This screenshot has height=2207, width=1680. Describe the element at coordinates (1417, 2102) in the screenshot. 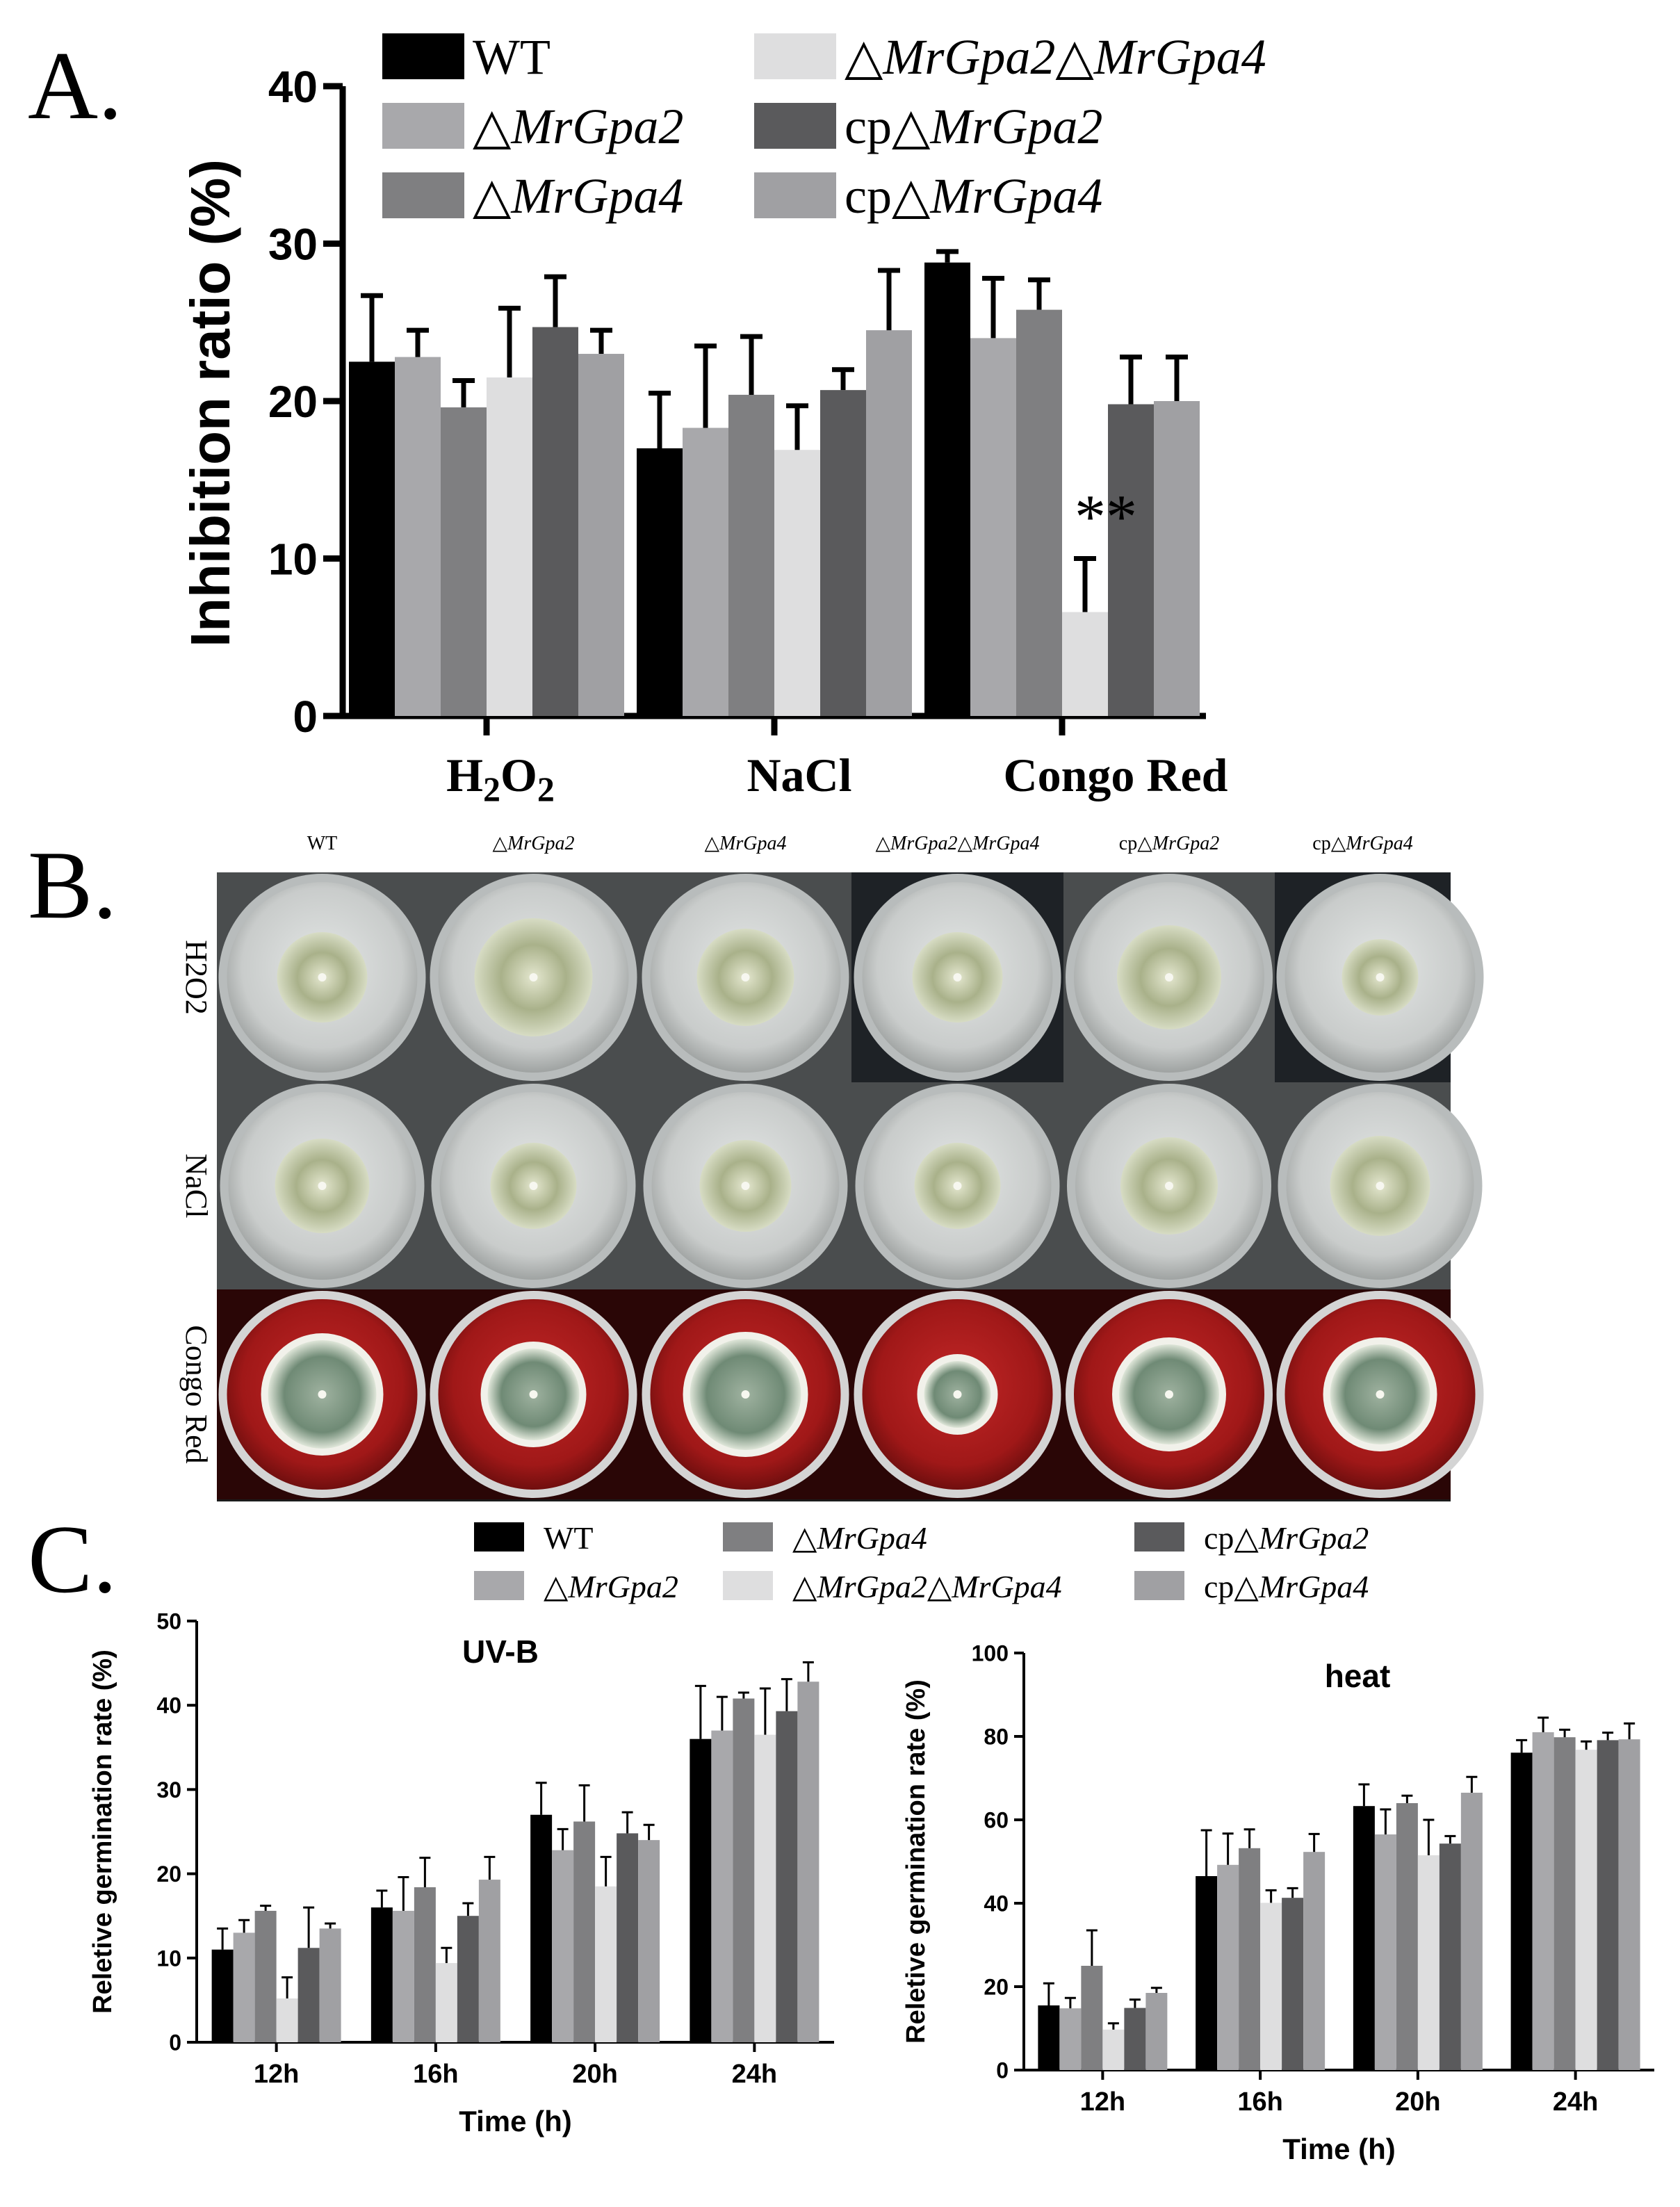

I see `x-category-label: 20h` at that location.